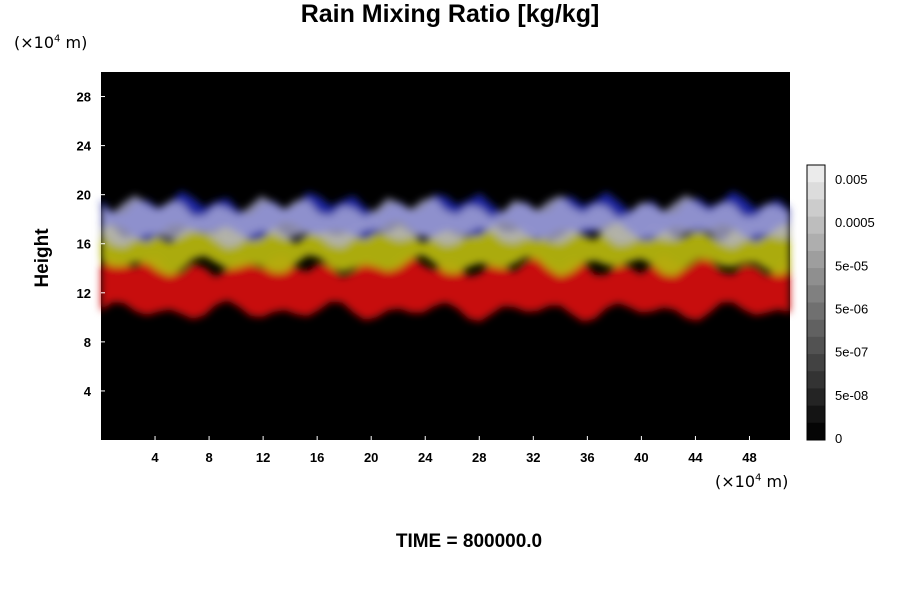  I want to click on colorbar-label: 0, so click(838, 438).